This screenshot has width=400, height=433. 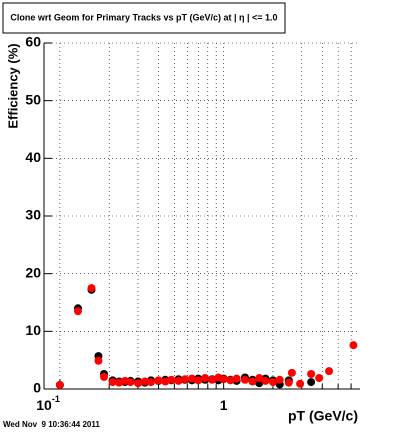 What do you see at coordinates (33, 99) in the screenshot?
I see `y-tick-label: 50` at bounding box center [33, 99].